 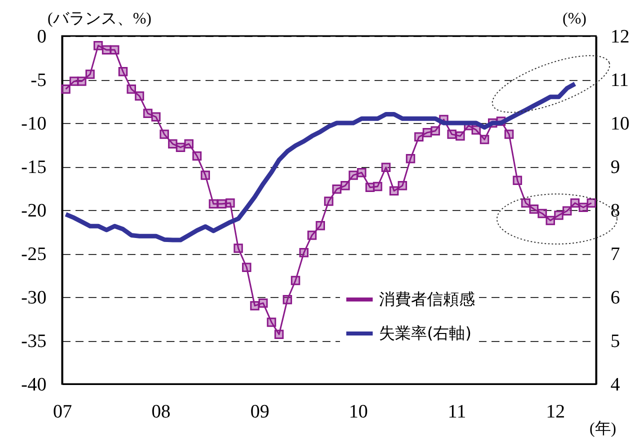 What do you see at coordinates (33, 211) in the screenshot?
I see `y-tick-label: -20` at bounding box center [33, 211].